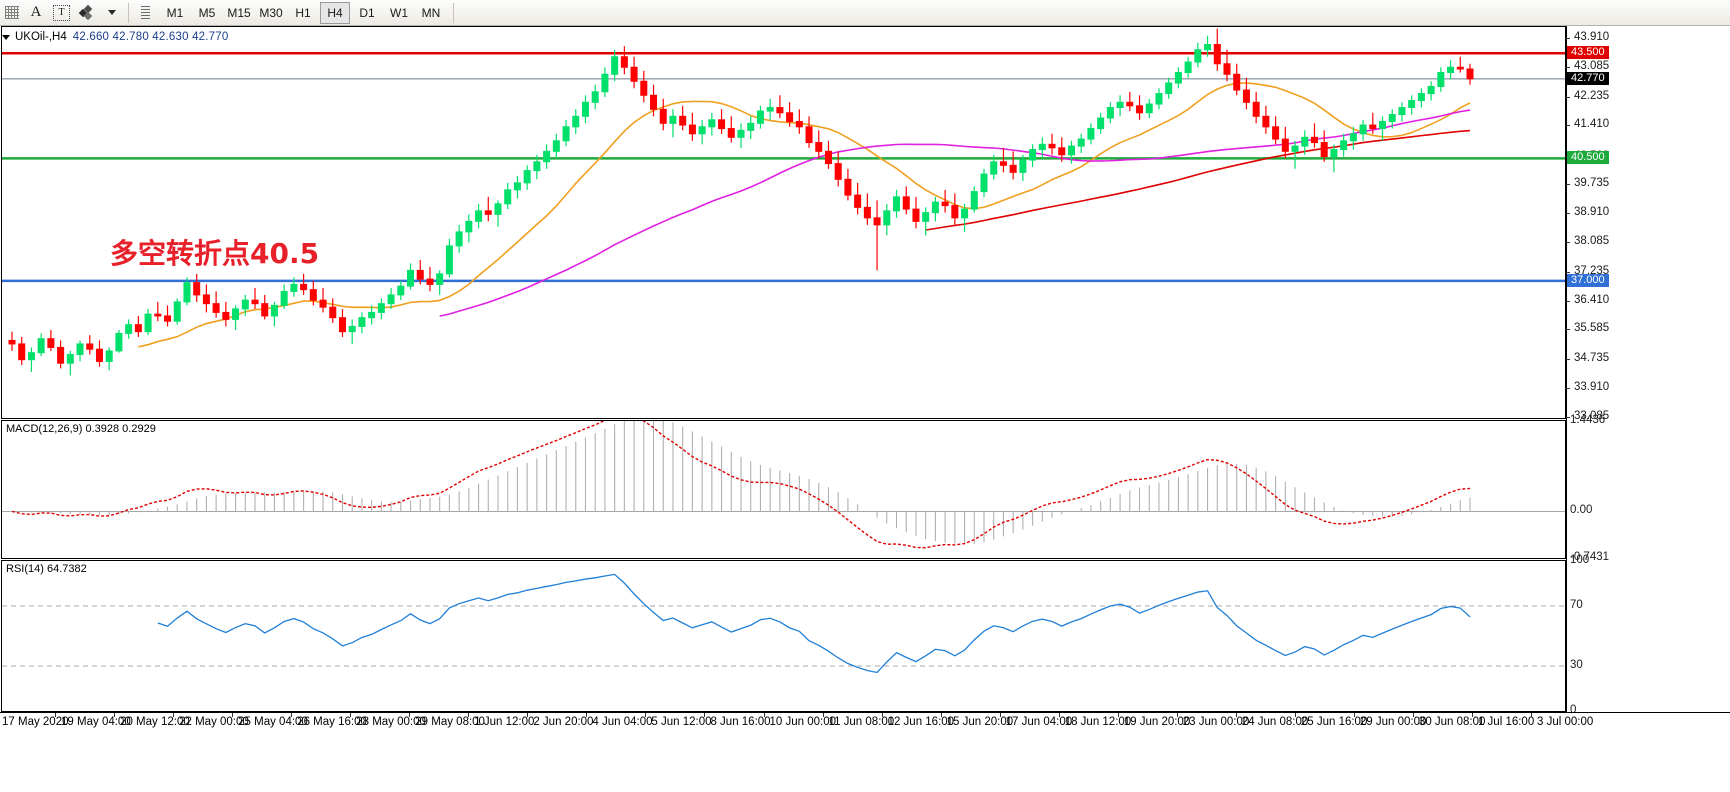  Describe the element at coordinates (35, 722) in the screenshot. I see `time-tick-label: 17 May 2020` at that location.